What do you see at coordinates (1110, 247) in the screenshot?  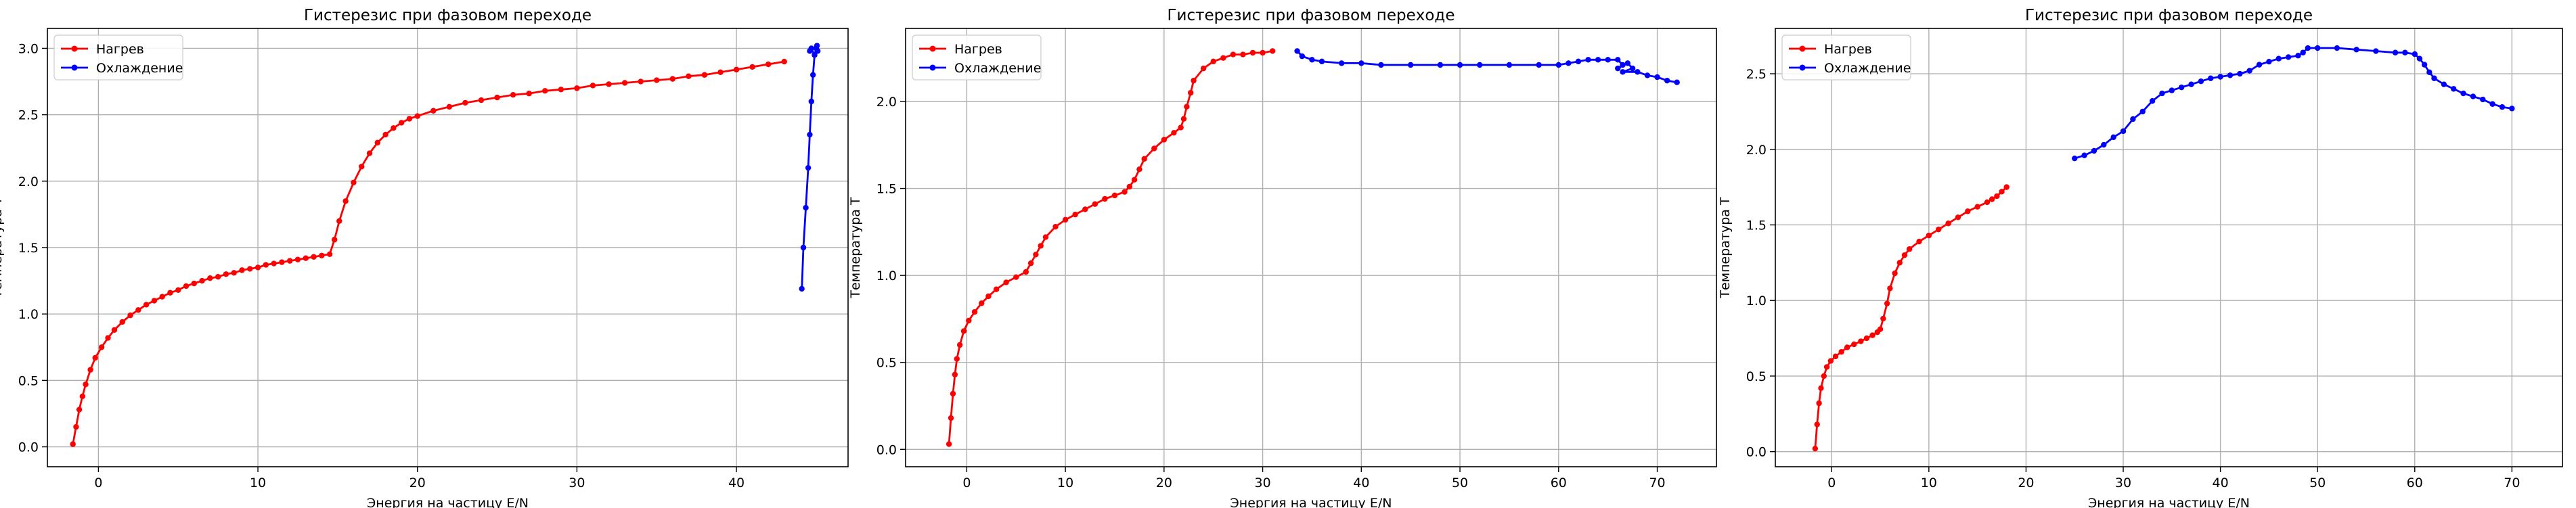 I see `series-line-heating` at bounding box center [1110, 247].